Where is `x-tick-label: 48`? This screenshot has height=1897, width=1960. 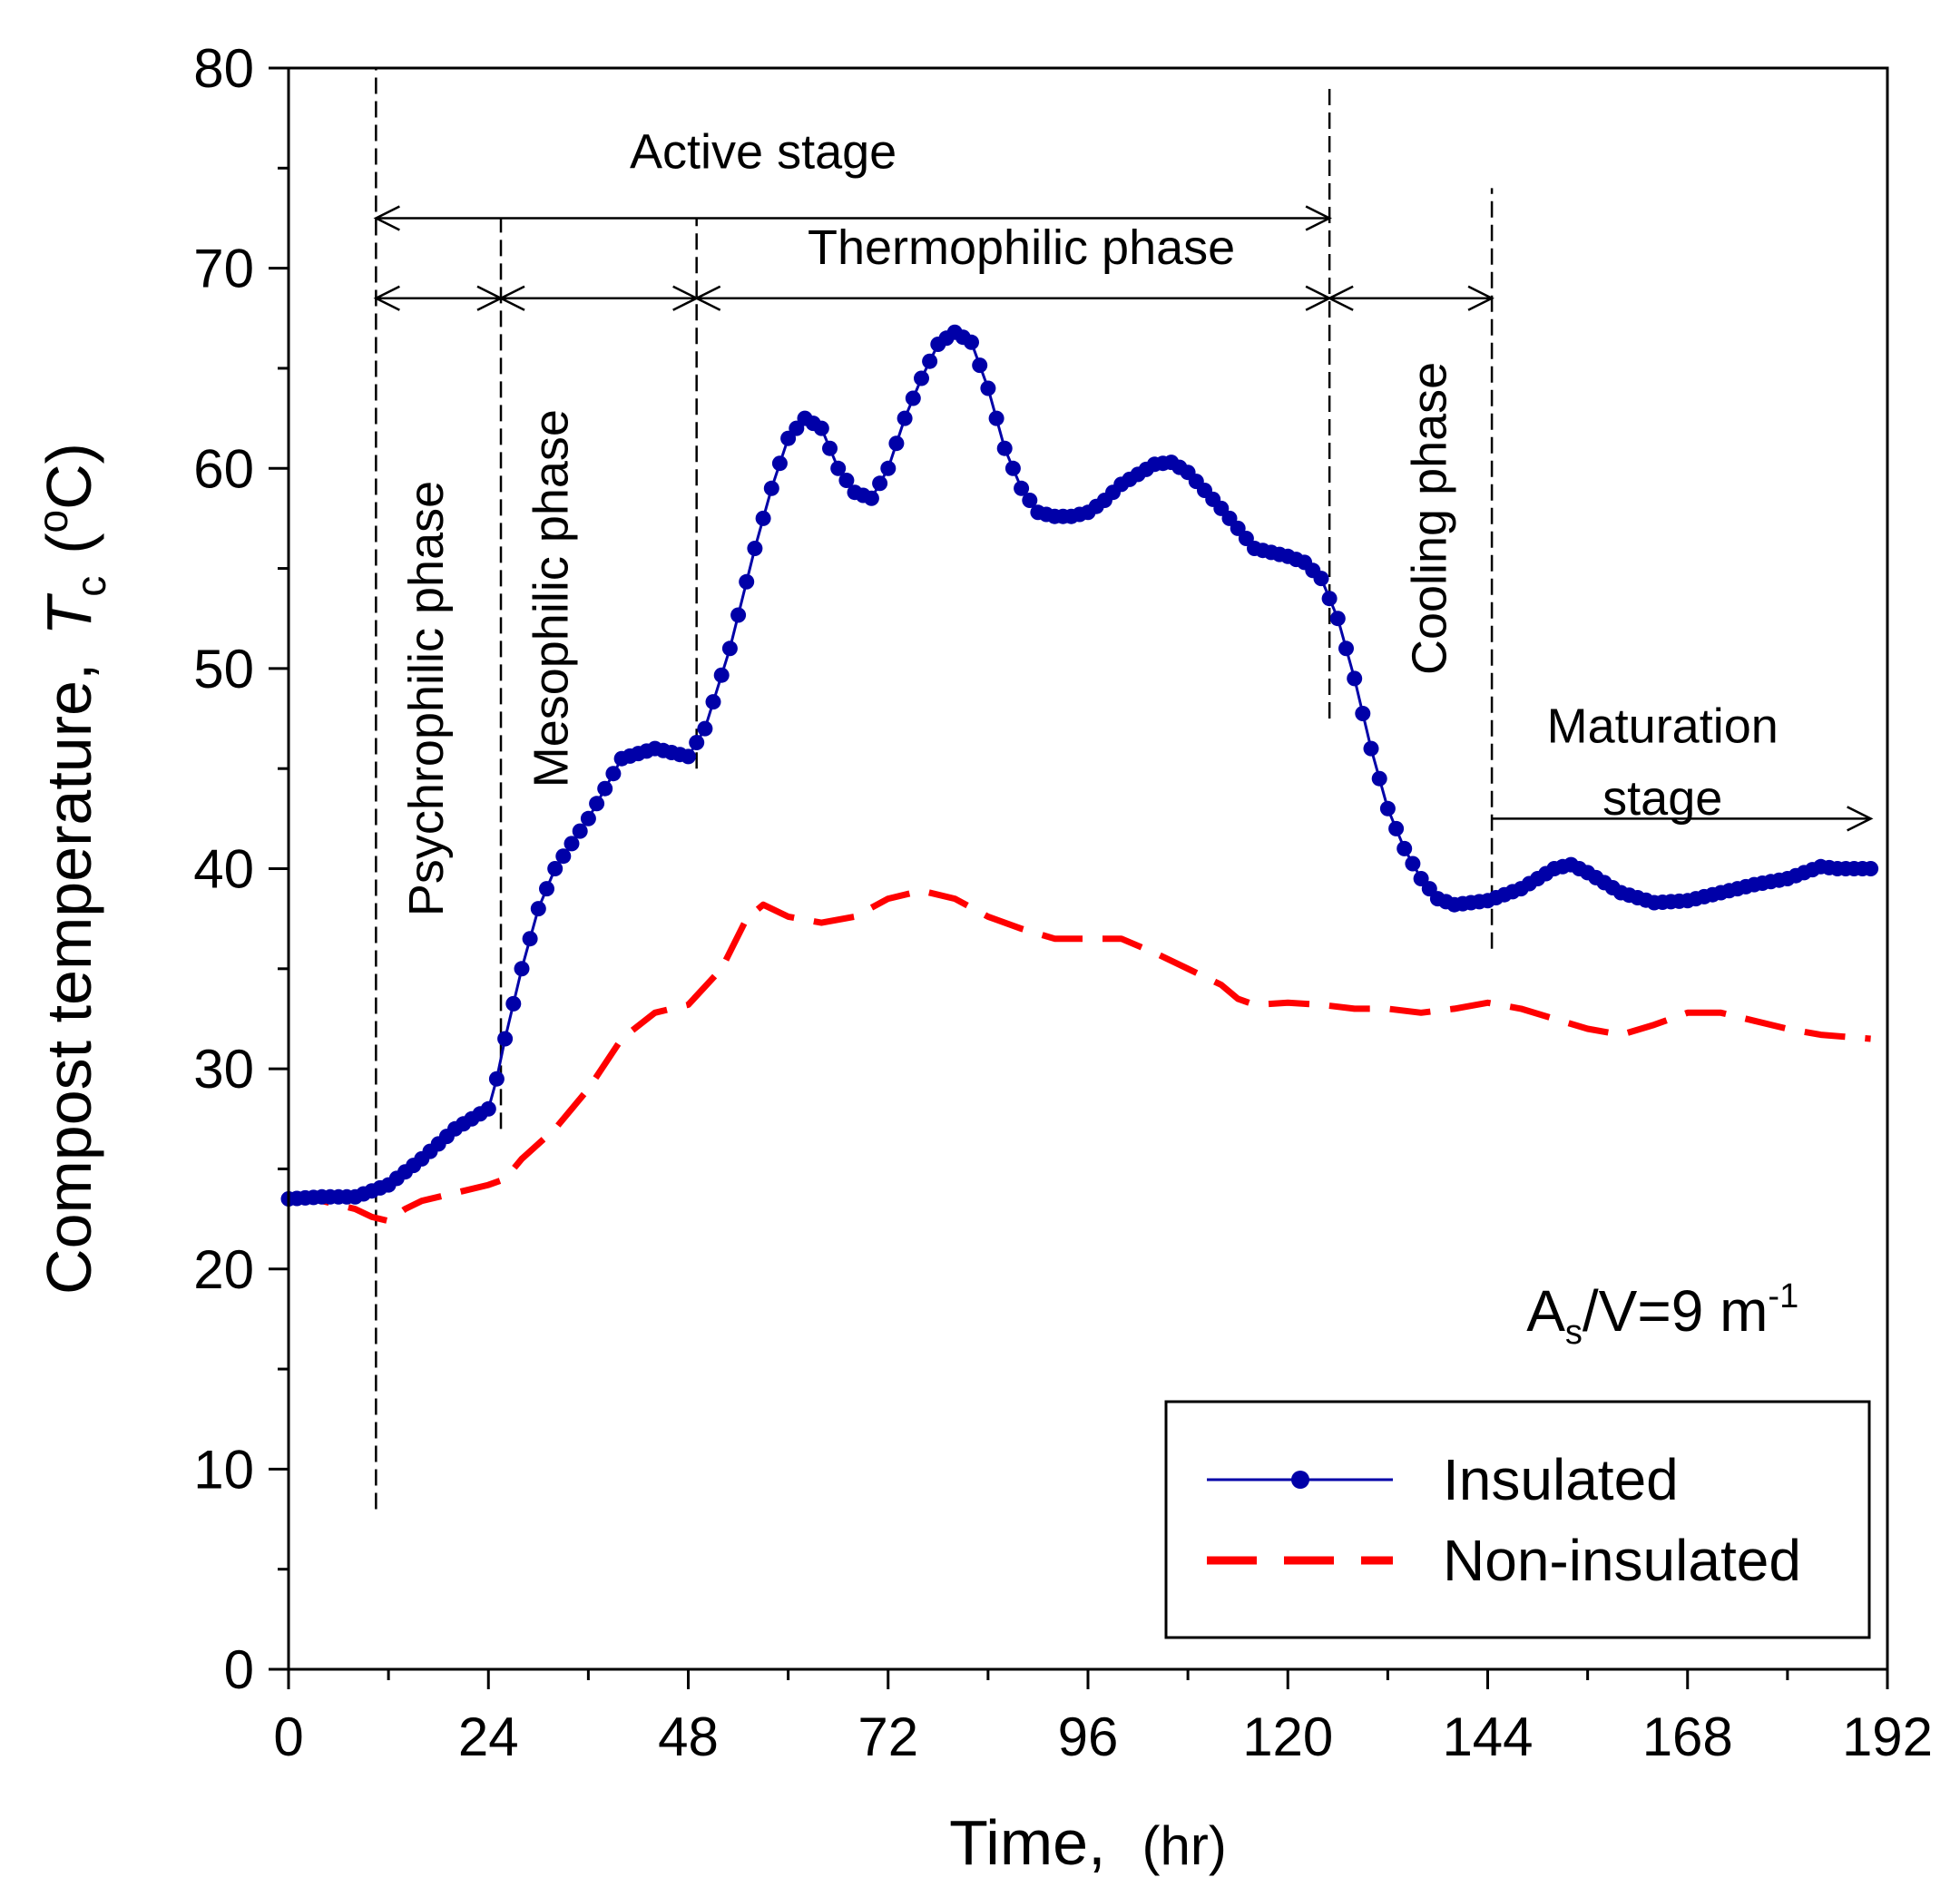 x-tick-label: 48 is located at coordinates (688, 1736).